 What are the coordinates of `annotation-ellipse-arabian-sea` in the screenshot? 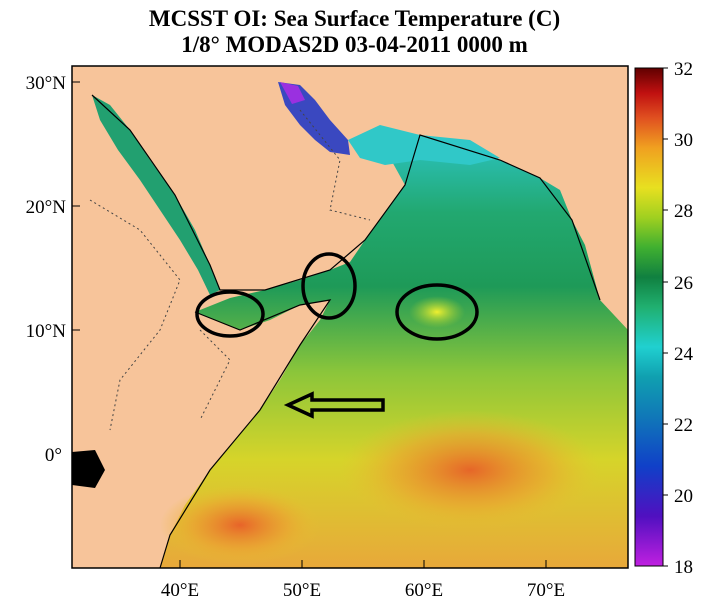 It's located at (437, 312).